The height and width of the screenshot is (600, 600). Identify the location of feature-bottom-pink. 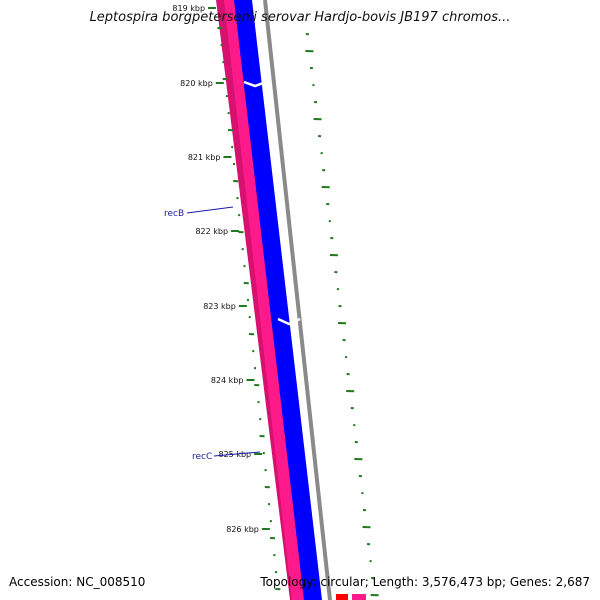
(359, 597).